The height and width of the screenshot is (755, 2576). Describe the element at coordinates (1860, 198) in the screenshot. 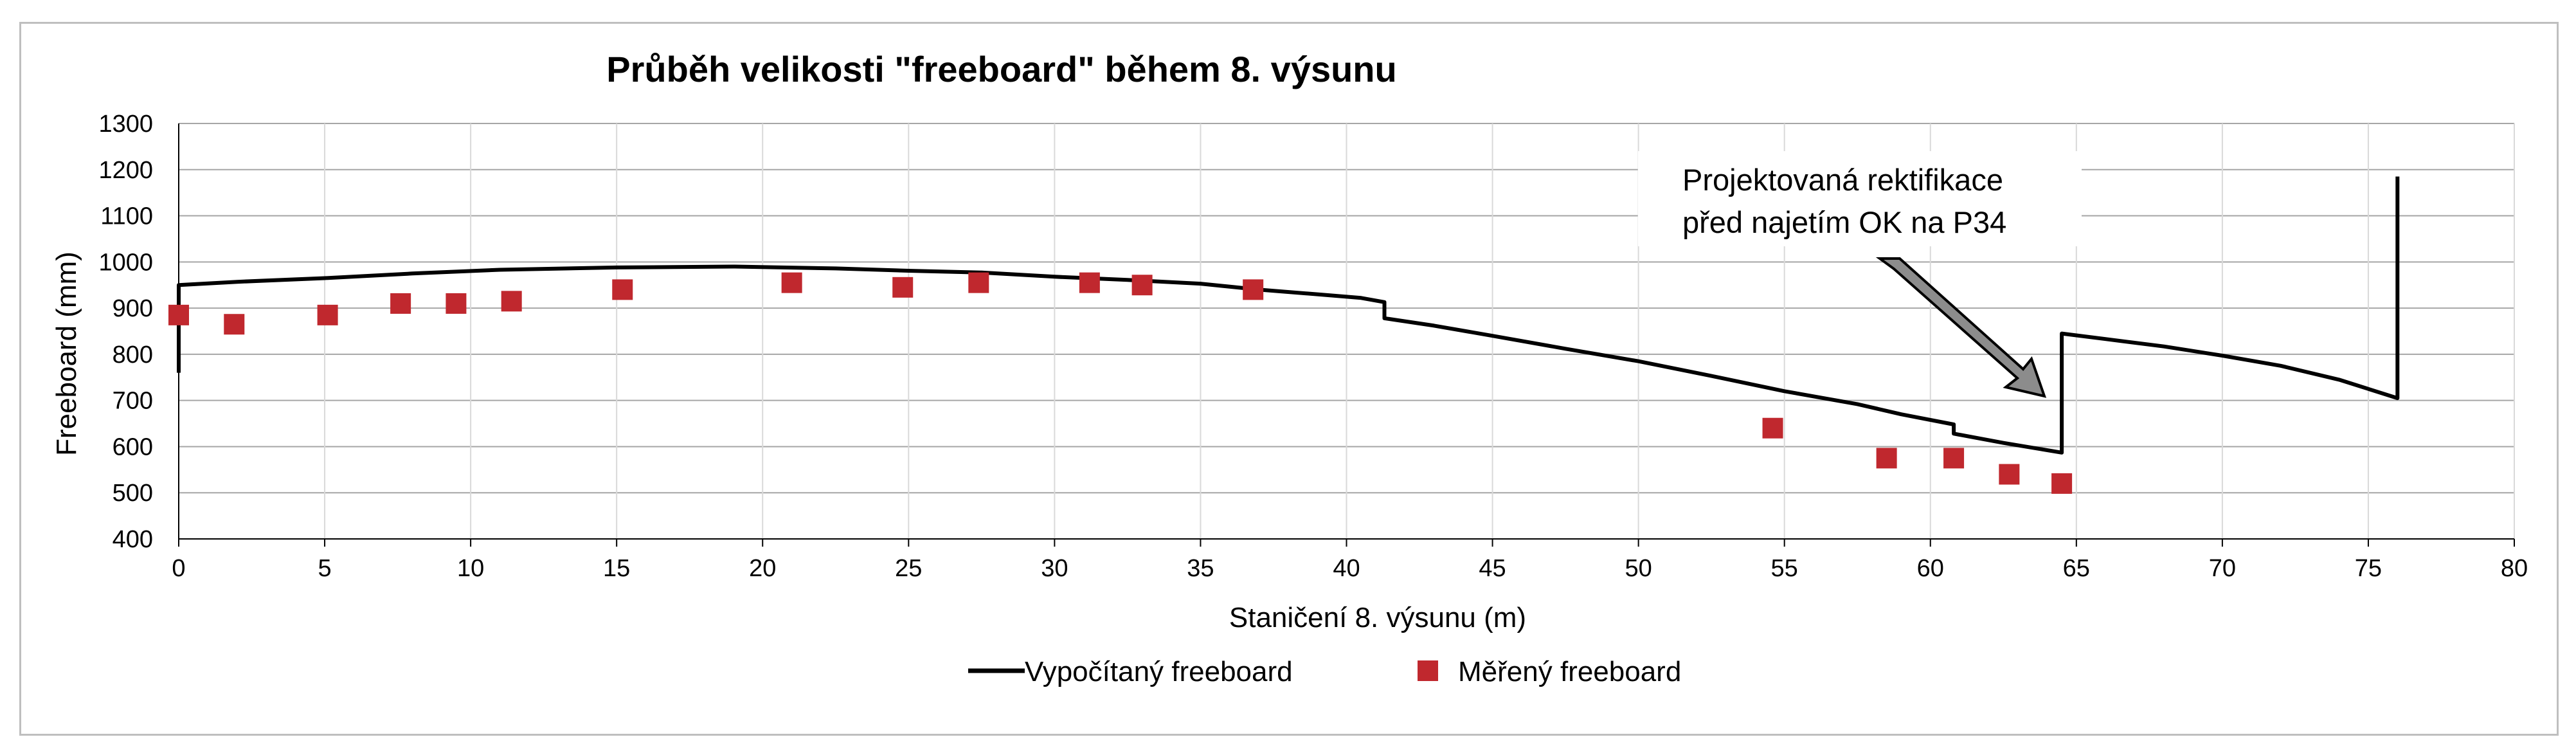

I see `callout-box` at that location.